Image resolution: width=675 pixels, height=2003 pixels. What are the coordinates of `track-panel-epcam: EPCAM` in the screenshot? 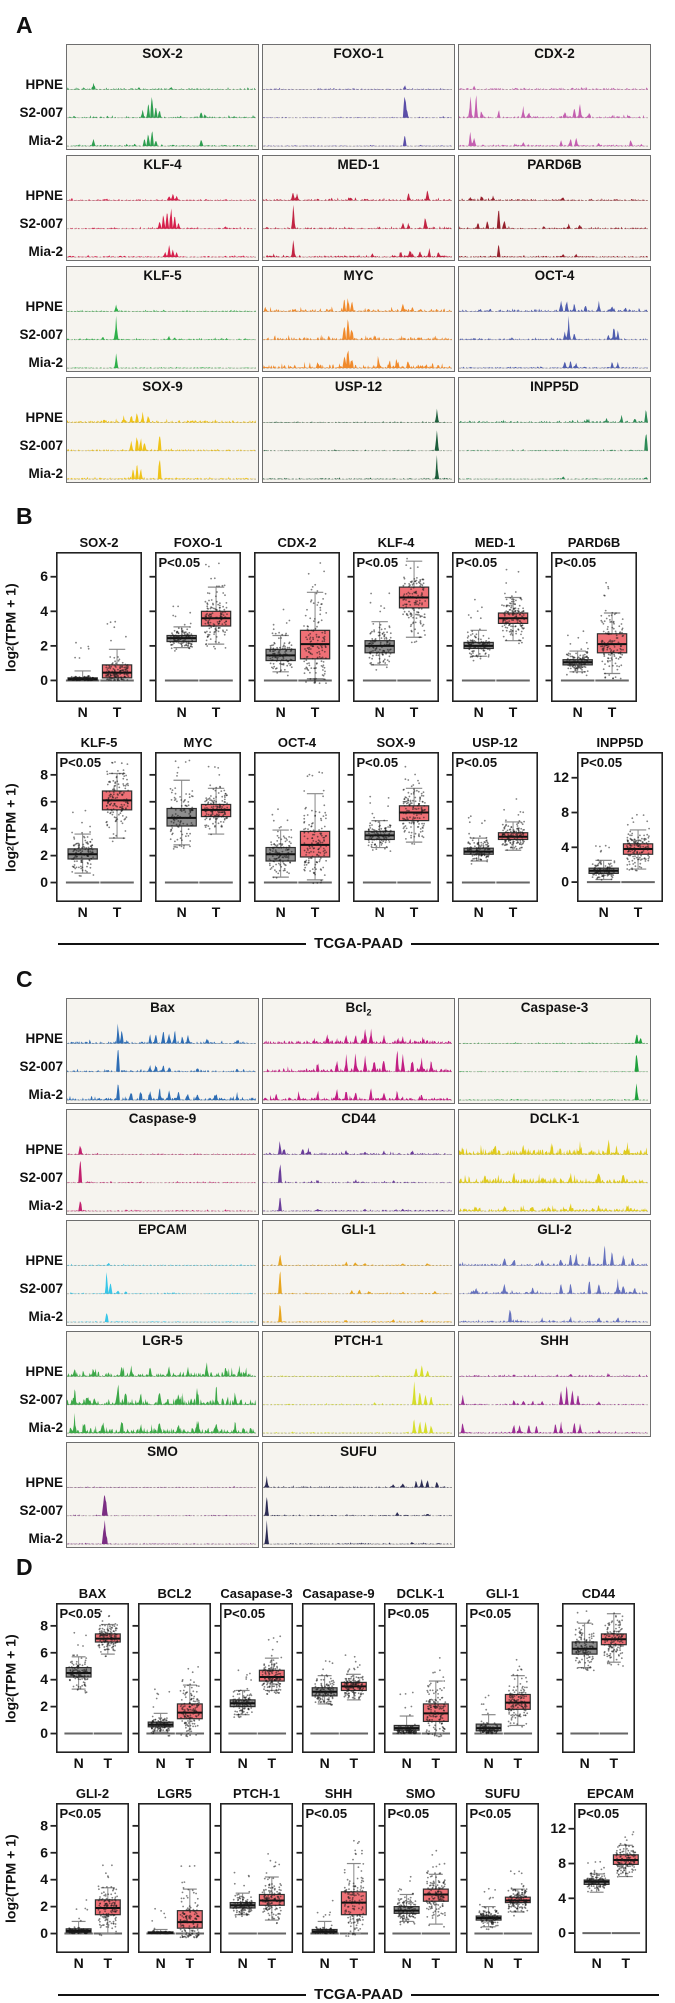 It's located at (162, 1273).